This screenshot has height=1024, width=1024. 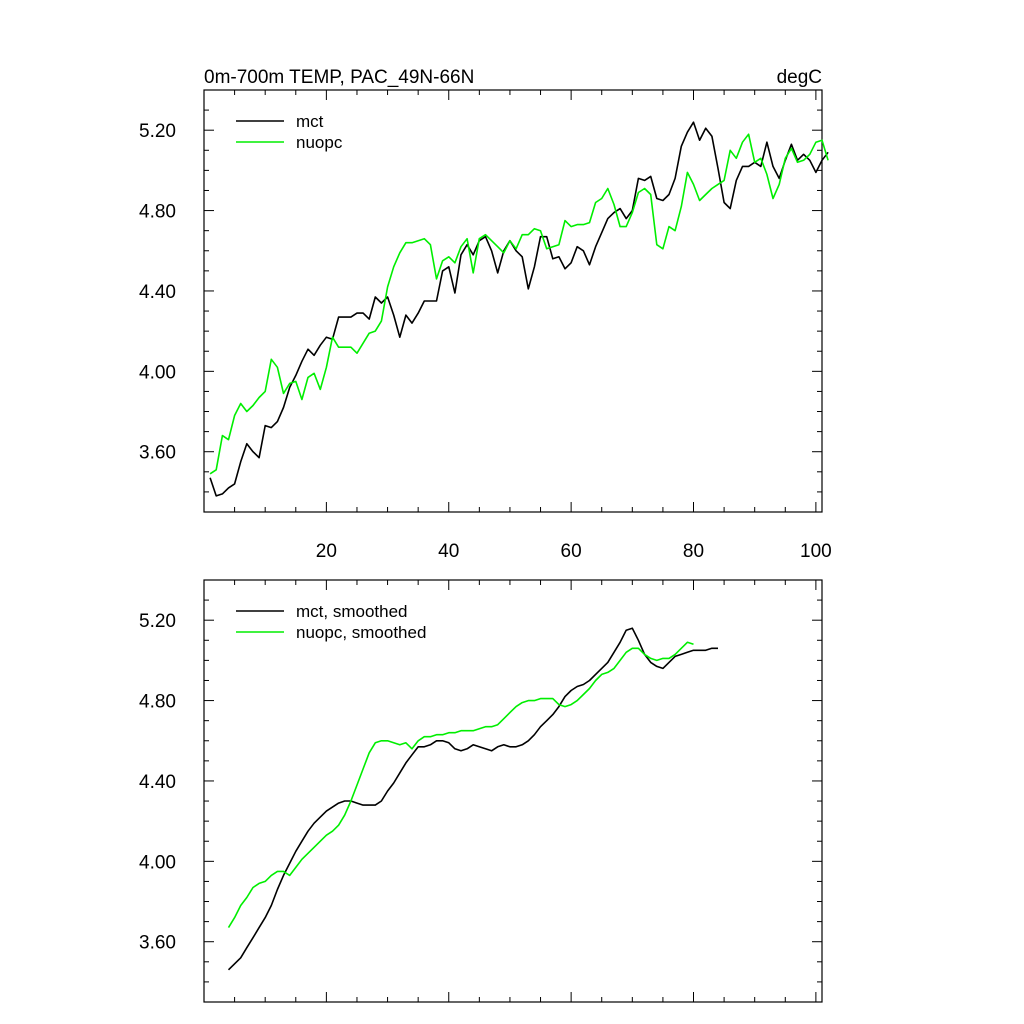 What do you see at coordinates (571, 551) in the screenshot?
I see `x-tick-label: 60` at bounding box center [571, 551].